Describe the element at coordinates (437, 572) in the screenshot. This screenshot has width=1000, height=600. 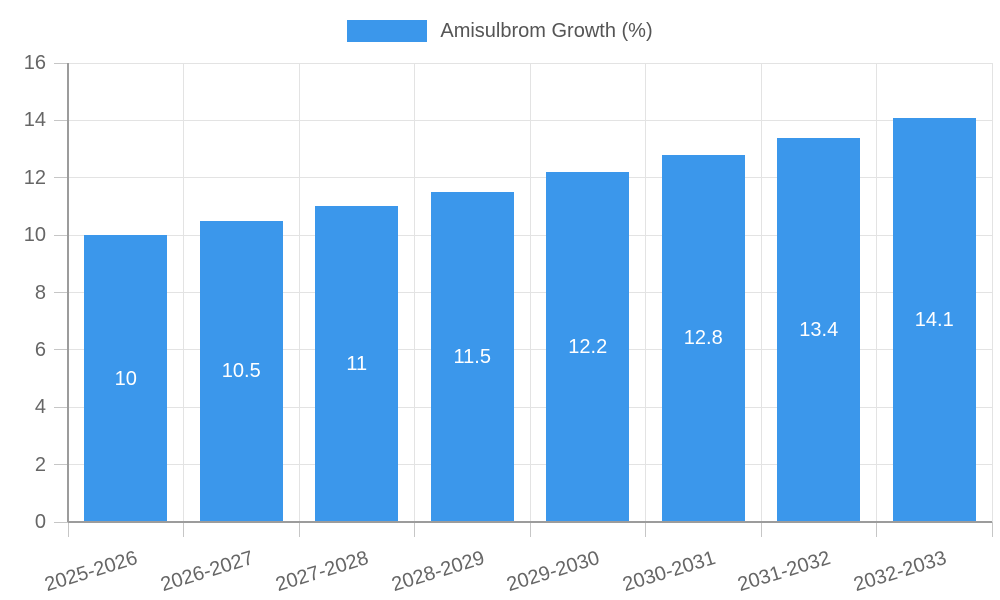
I see `x-axis-label: 2028-2029` at that location.